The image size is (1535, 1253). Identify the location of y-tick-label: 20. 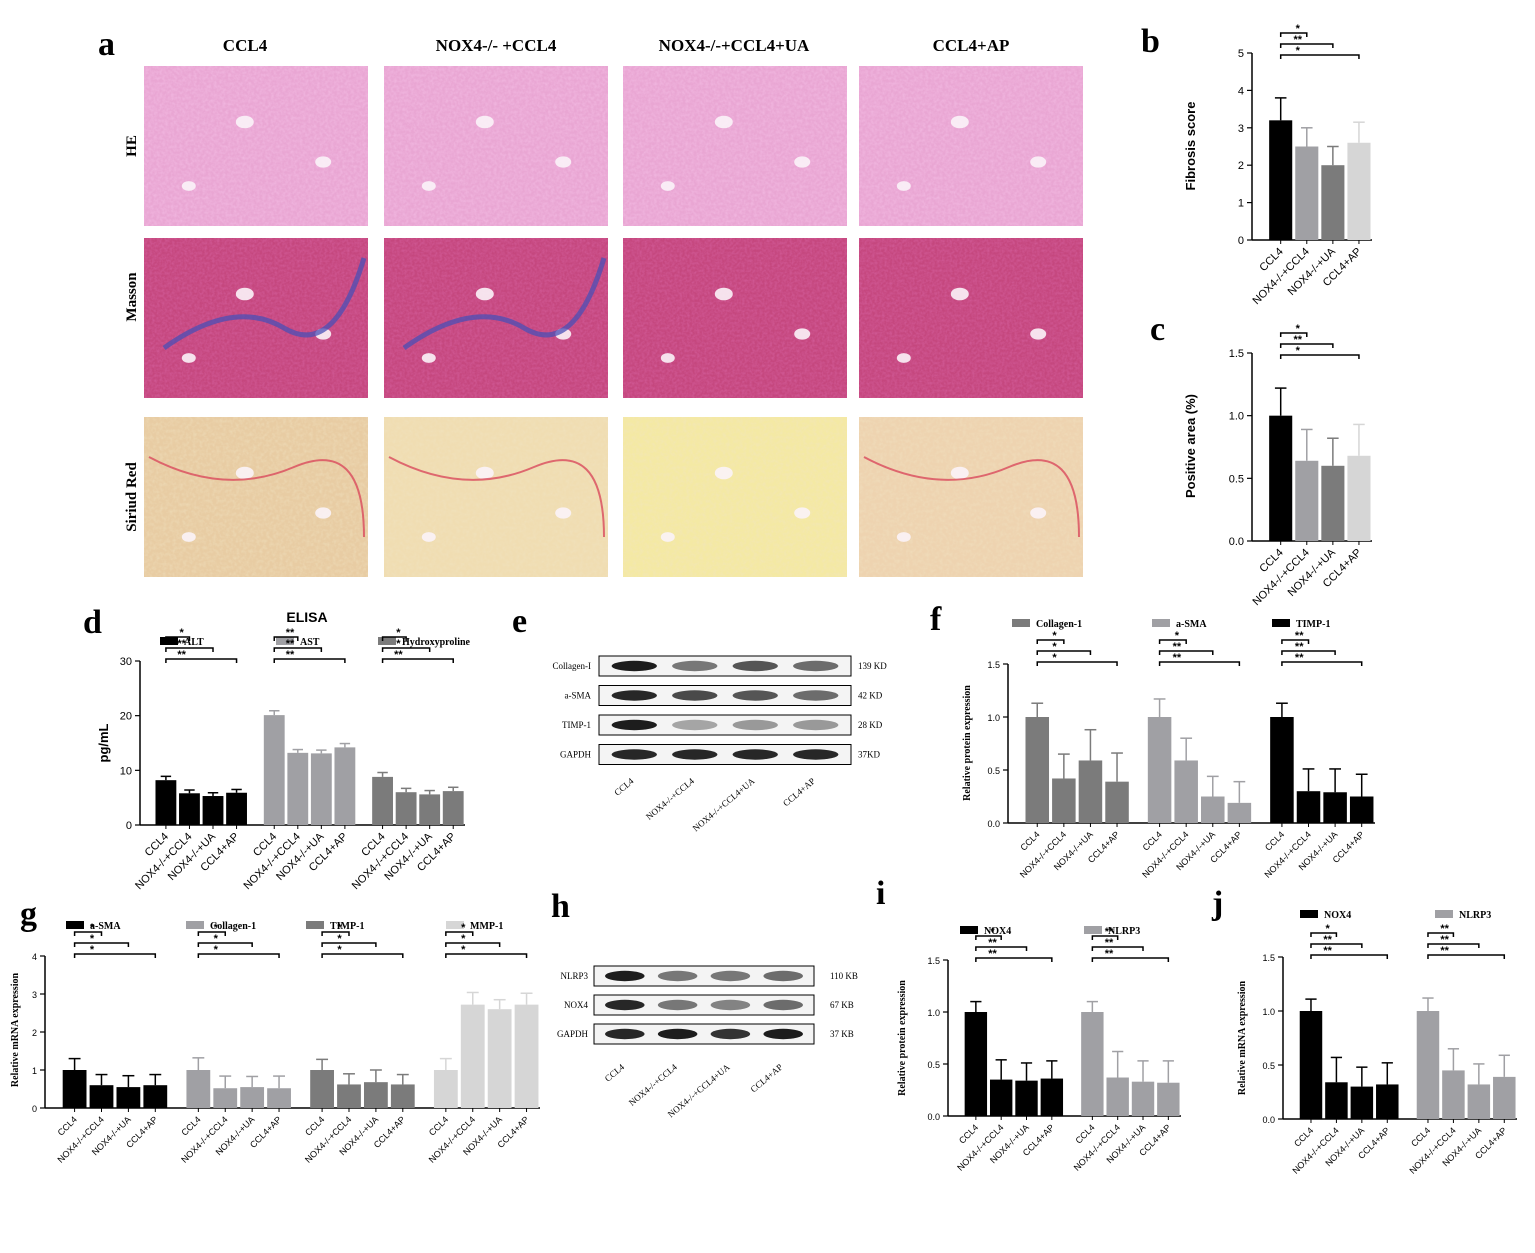
(126, 717).